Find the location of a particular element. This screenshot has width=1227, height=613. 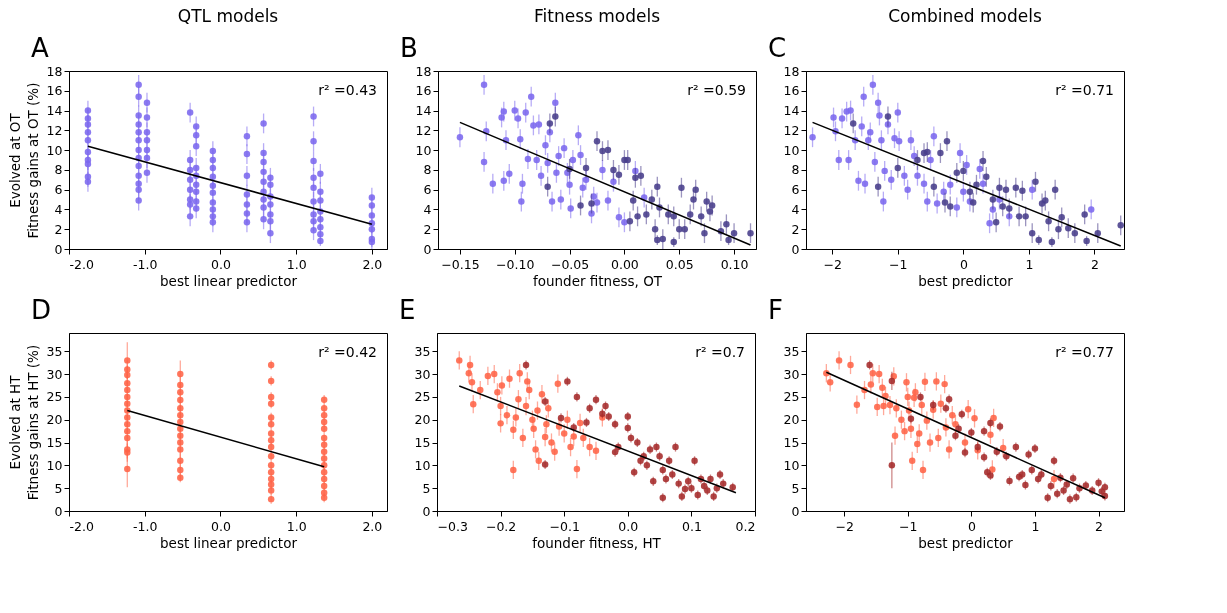

x-tick-label: 0.00 is located at coordinates (624, 264).